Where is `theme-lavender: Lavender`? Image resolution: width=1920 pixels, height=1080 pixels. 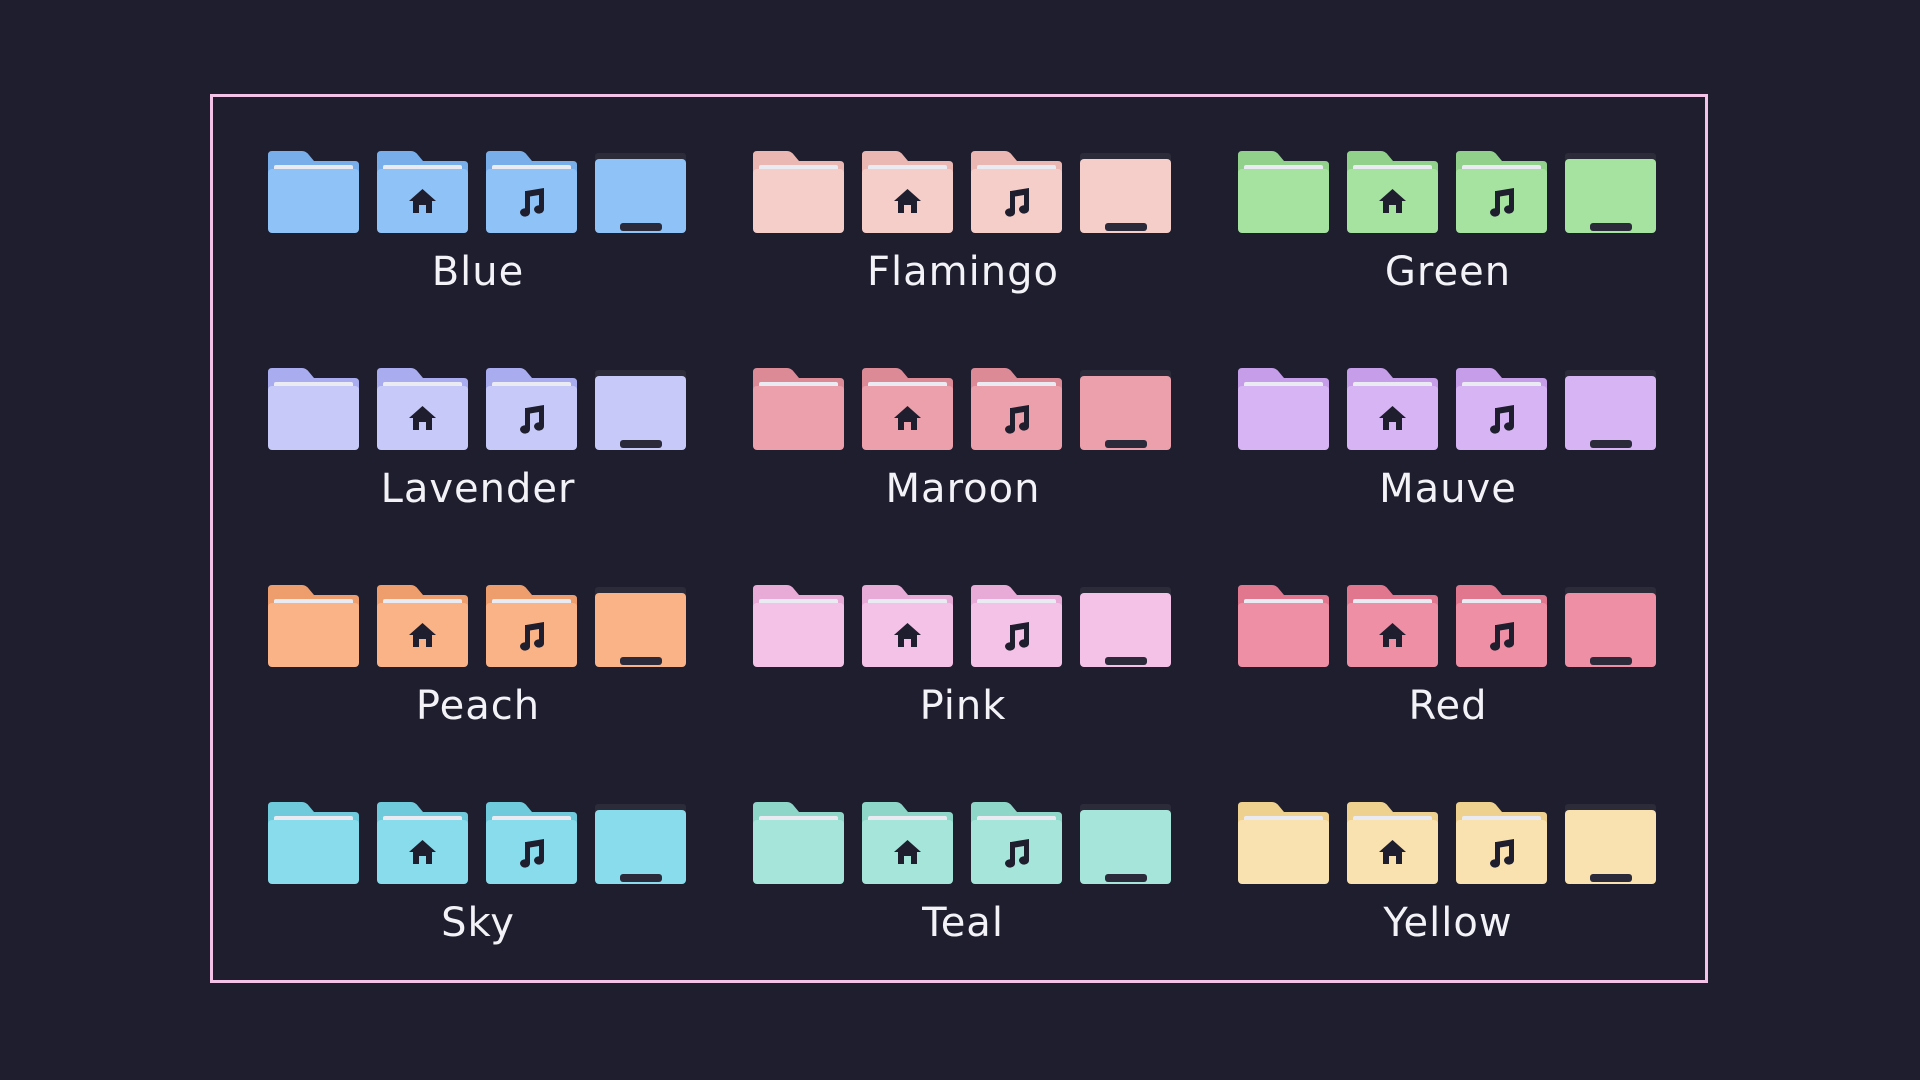
theme-lavender: Lavender is located at coordinates (478, 468).